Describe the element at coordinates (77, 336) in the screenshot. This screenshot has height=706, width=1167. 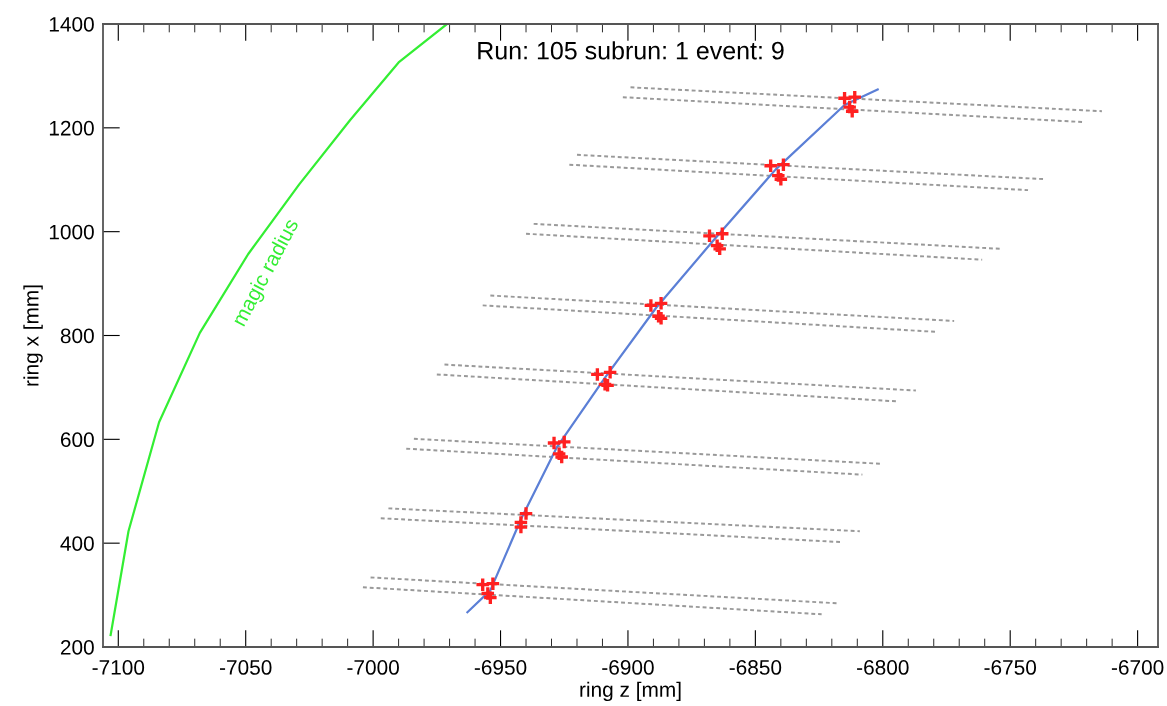
I see `y-tick-label: 800` at that location.